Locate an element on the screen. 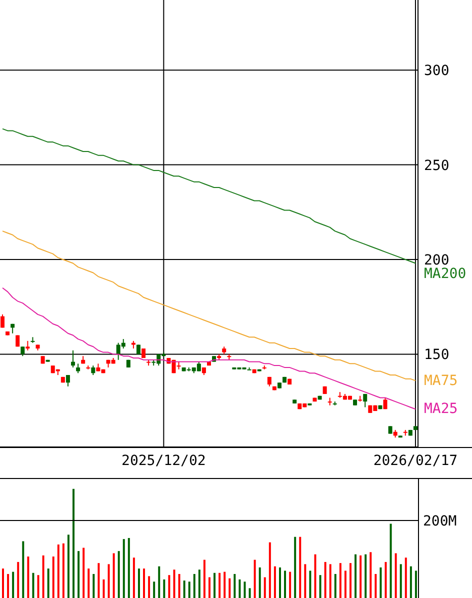 This screenshot has width=472, height=598. x-tick-label: 2025/12/02 is located at coordinates (164, 460).